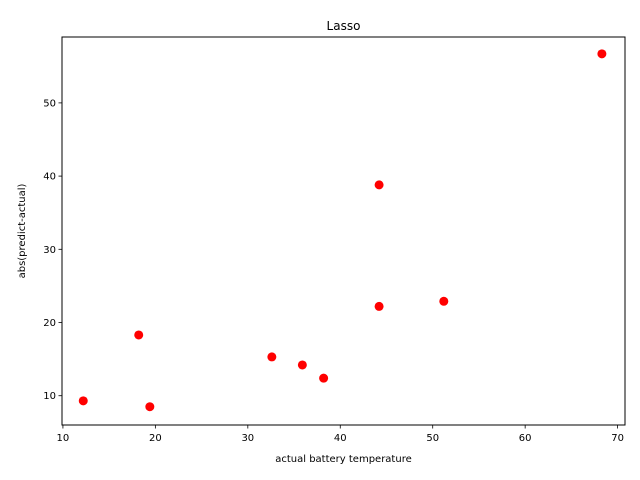  I want to click on x-tick-label: 50, so click(432, 438).